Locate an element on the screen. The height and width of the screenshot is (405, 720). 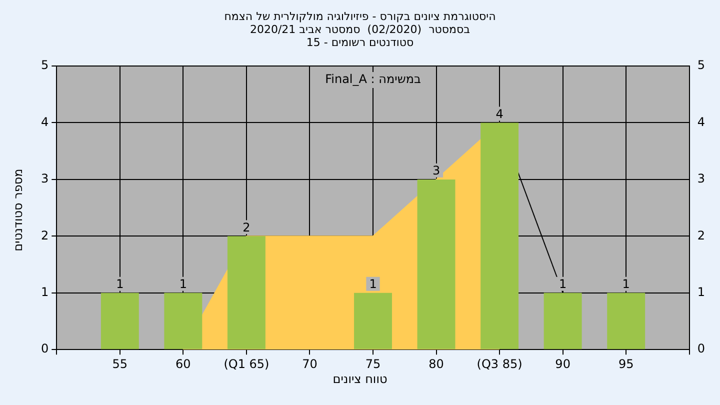
annotation: במשימה : Final_A is located at coordinates (373, 79).